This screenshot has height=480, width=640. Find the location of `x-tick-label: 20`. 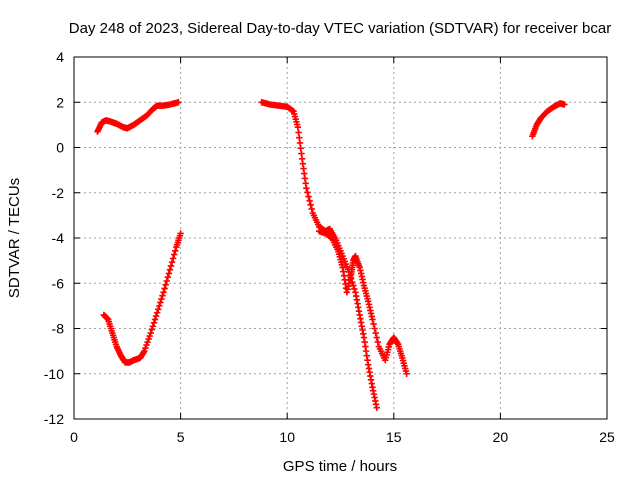

x-tick-label: 20 is located at coordinates (501, 437).